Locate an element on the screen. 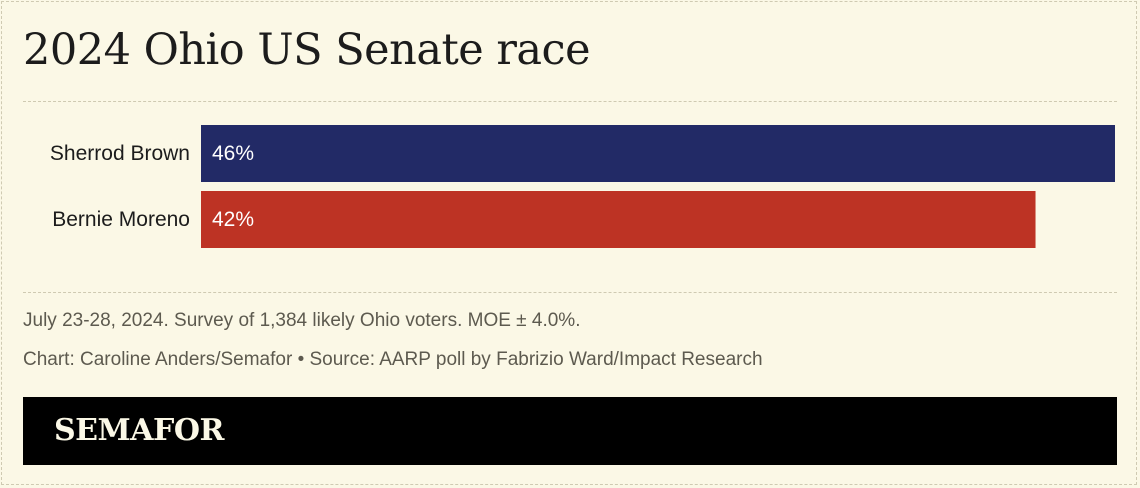 Image resolution: width=1140 pixels, height=488 pixels. top-divider is located at coordinates (570, 101).